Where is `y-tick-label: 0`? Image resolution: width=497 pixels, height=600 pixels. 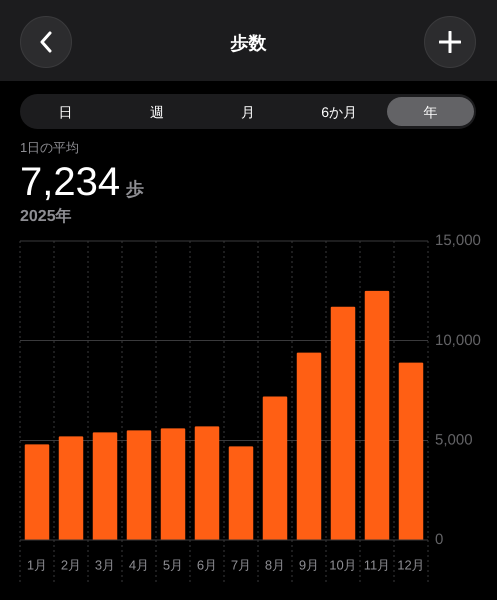 y-tick-label: 0 is located at coordinates (439, 539).